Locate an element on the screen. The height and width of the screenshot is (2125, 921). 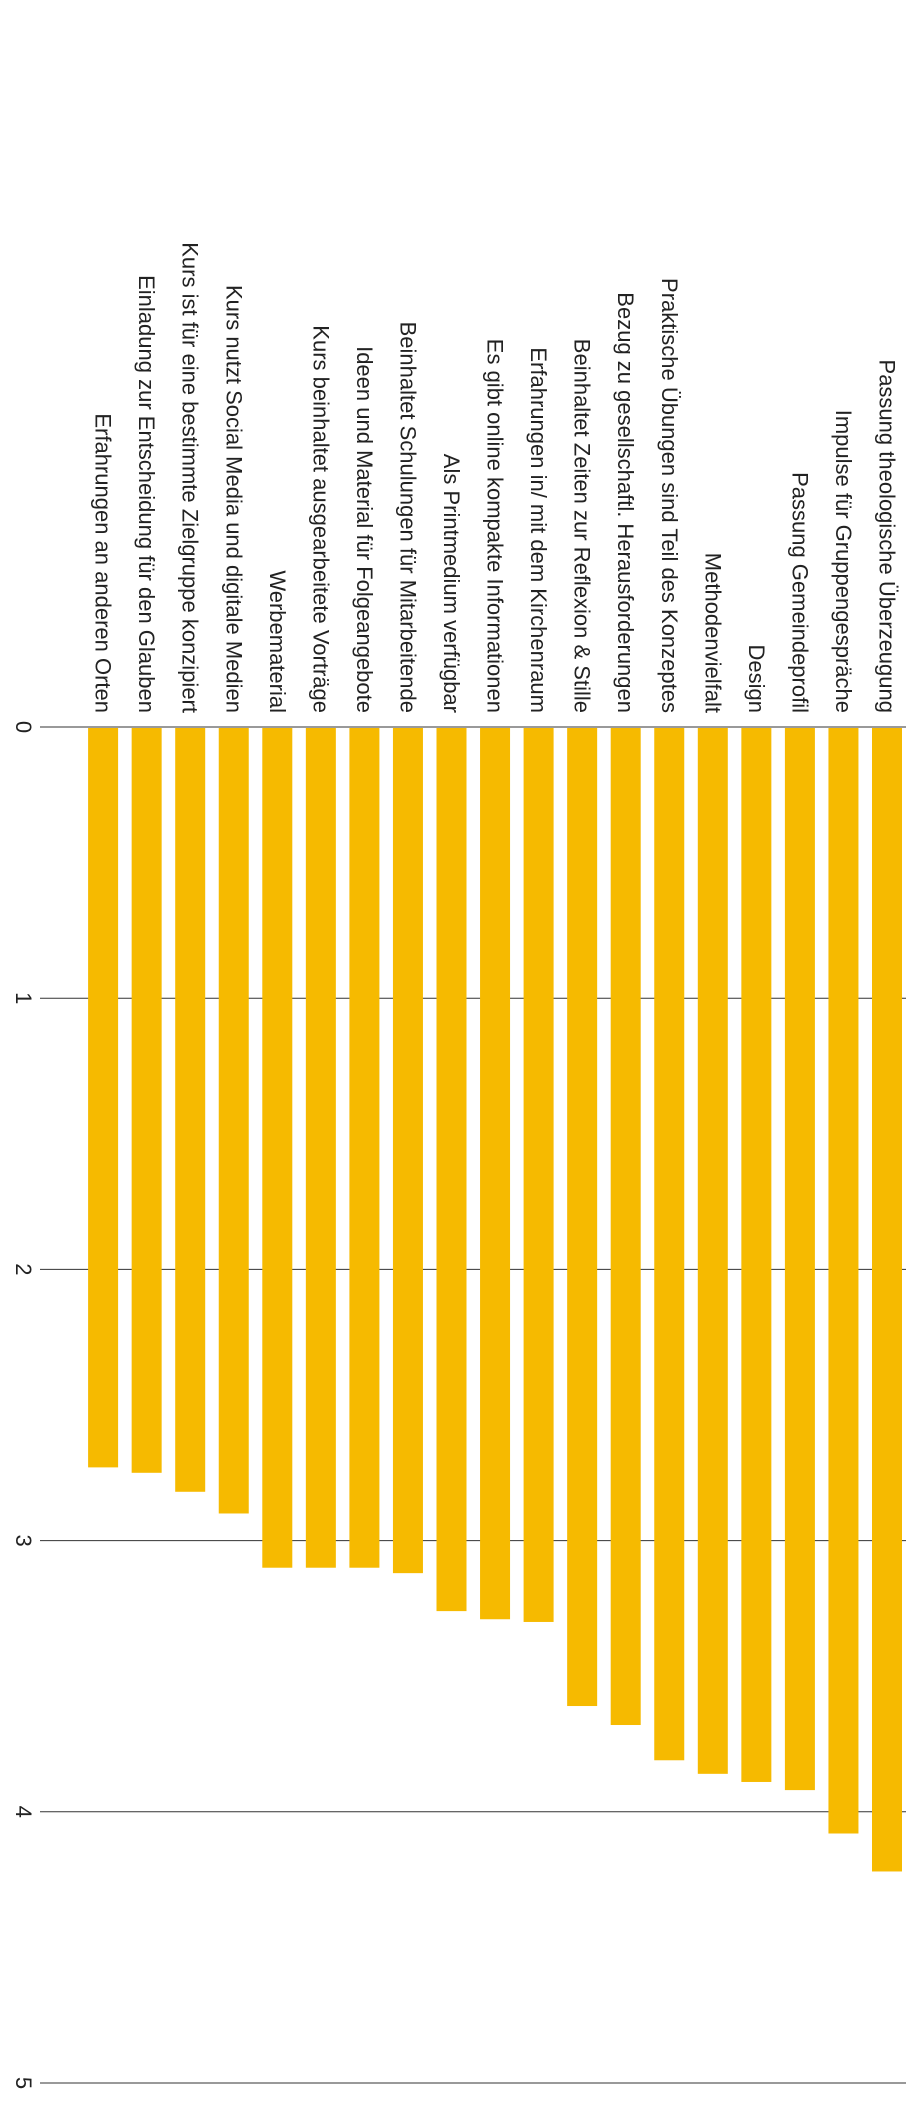
tick-label: 2 is located at coordinates (23, 1269).